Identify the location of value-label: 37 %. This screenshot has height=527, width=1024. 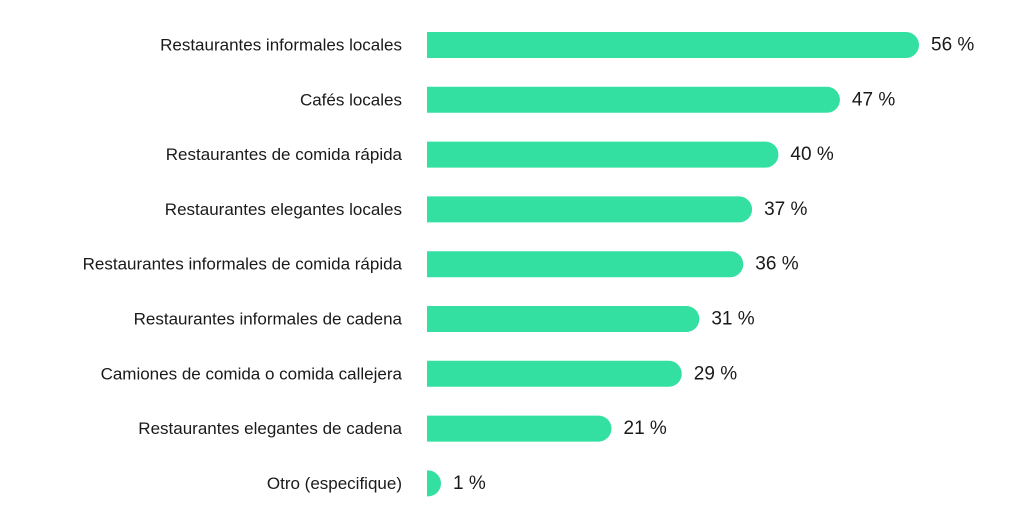
(785, 209).